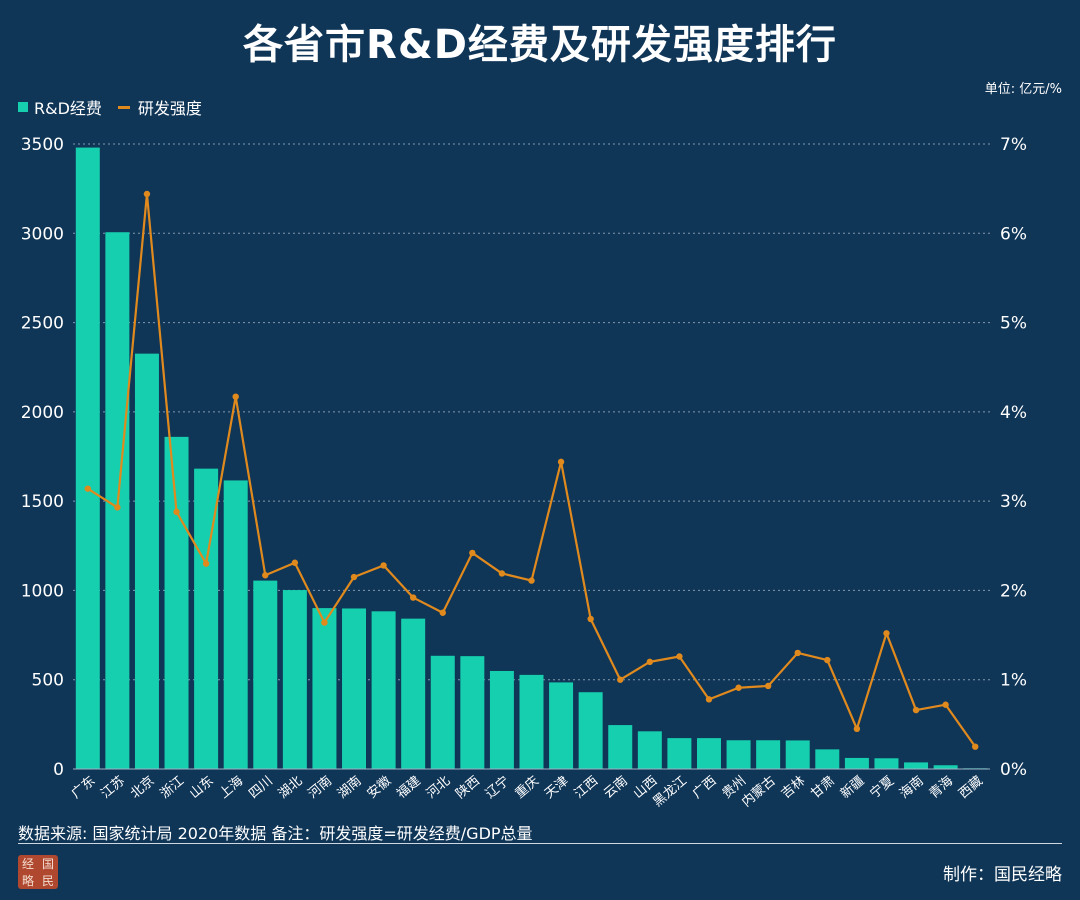  Describe the element at coordinates (1013, 413) in the screenshot. I see `y-right-tick-label: 4%` at that location.